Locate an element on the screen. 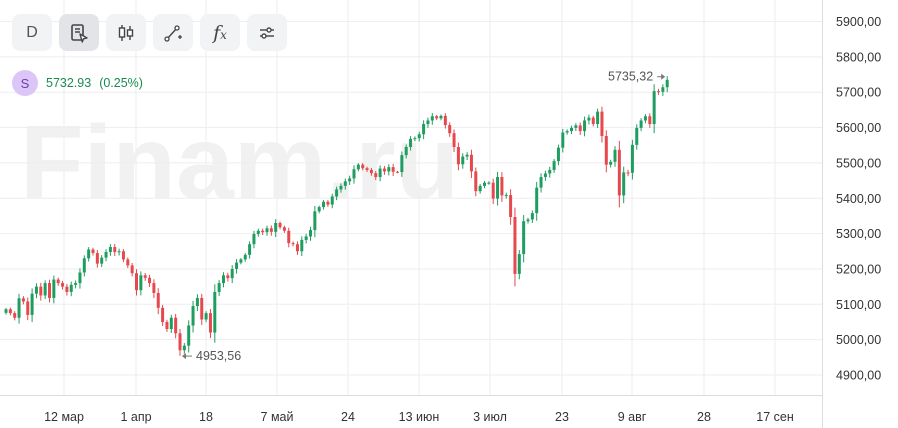 The height and width of the screenshot is (428, 898). x-tick-label: 9 авг is located at coordinates (632, 417).